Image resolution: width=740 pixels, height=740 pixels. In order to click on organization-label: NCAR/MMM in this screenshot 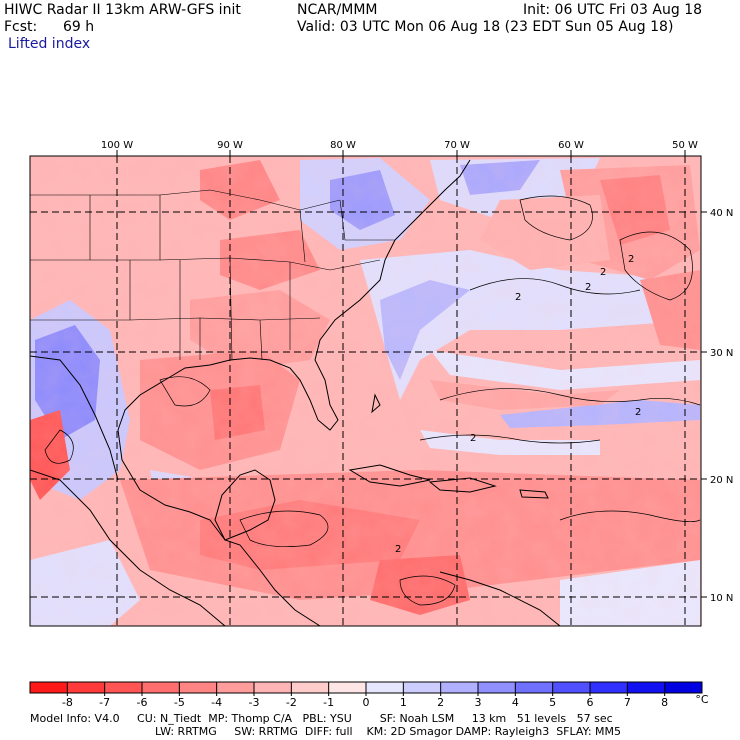, I will do `click(337, 10)`.